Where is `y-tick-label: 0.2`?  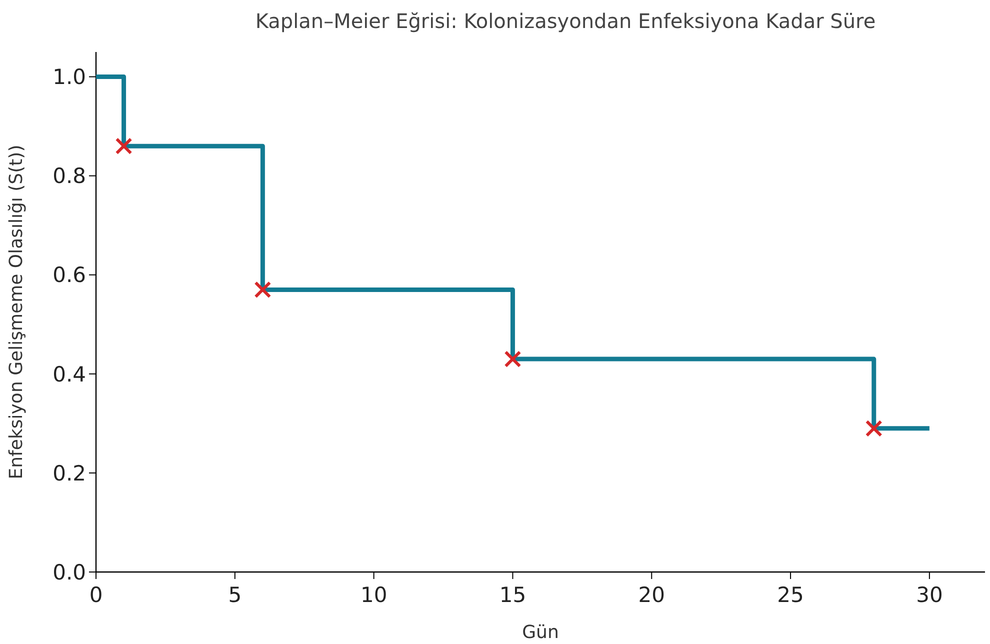 y-tick-label: 0.2 is located at coordinates (69, 473).